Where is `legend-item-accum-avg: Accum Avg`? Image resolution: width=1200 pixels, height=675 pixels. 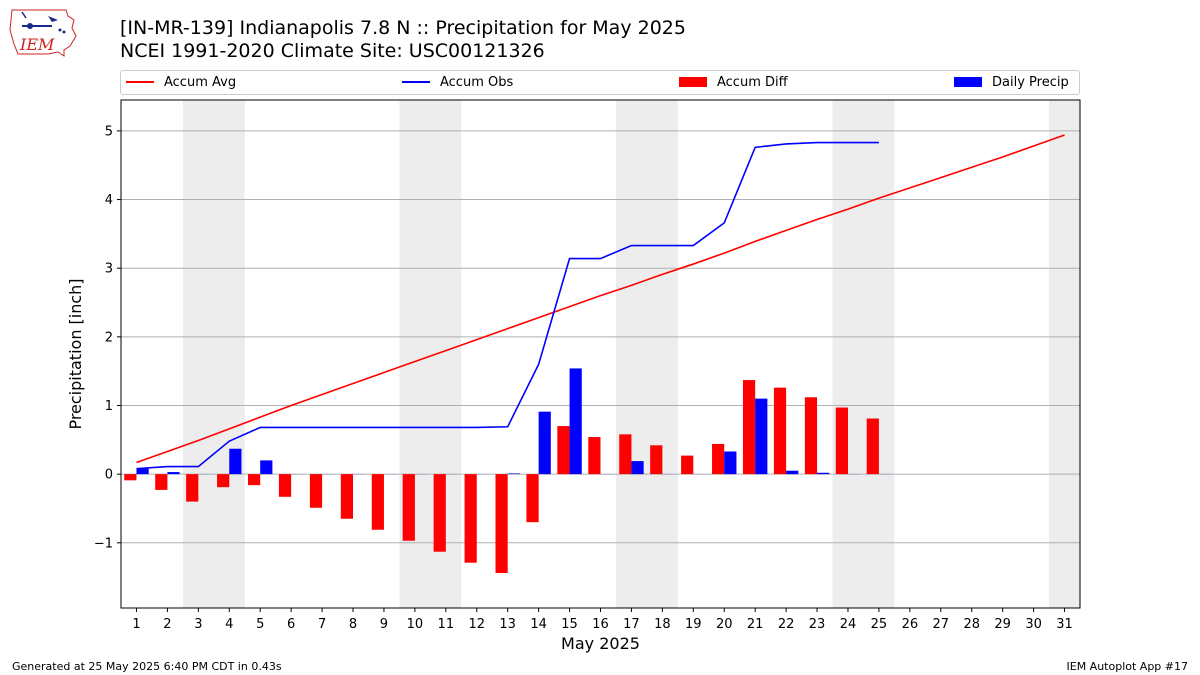 legend-item-accum-avg: Accum Avg is located at coordinates (181, 83).